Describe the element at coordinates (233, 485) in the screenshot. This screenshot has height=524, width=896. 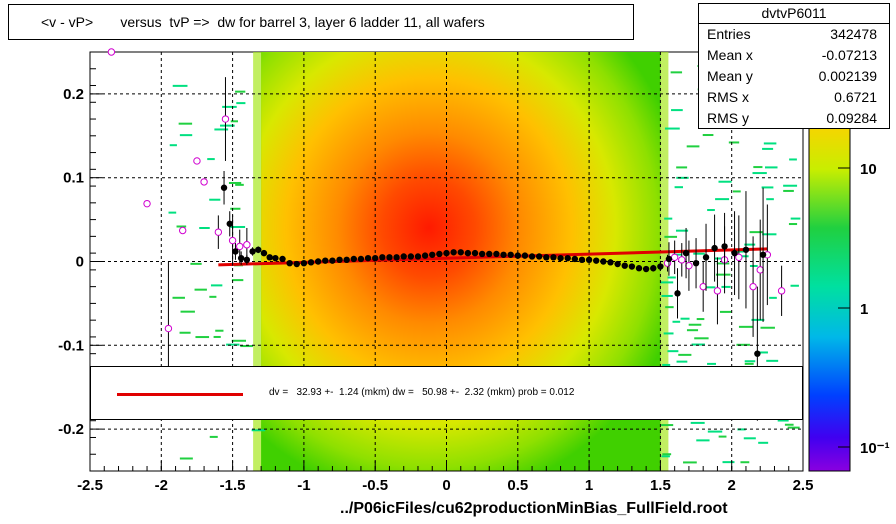
I see `x-tick-label: -1.5` at that location.